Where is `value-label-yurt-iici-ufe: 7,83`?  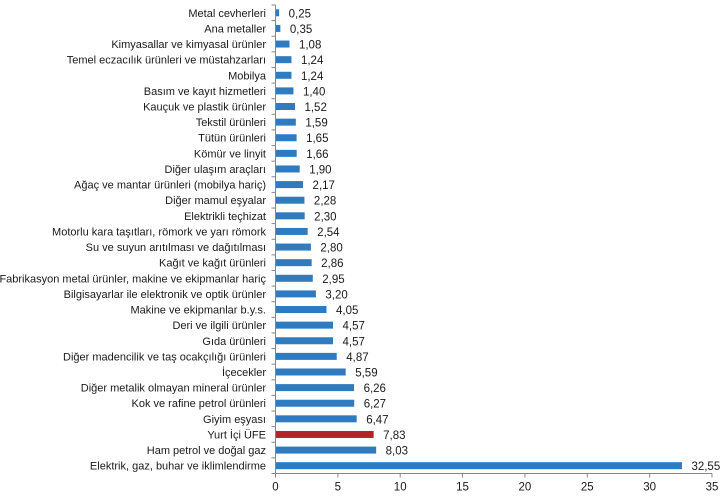
value-label-yurt-iici-ufe: 7,83 is located at coordinates (394, 436).